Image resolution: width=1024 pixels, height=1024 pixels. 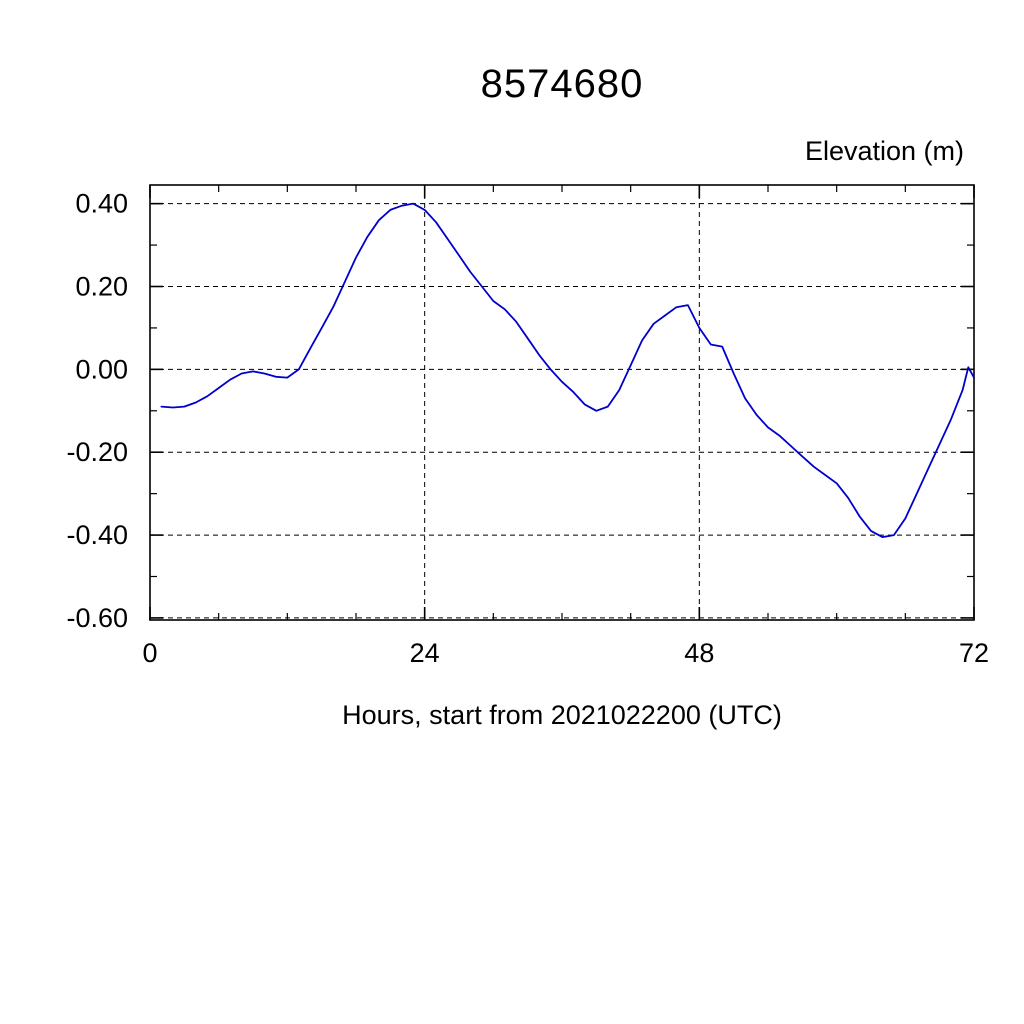 What do you see at coordinates (97, 535) in the screenshot?
I see `y-tick-label: -0.40` at bounding box center [97, 535].